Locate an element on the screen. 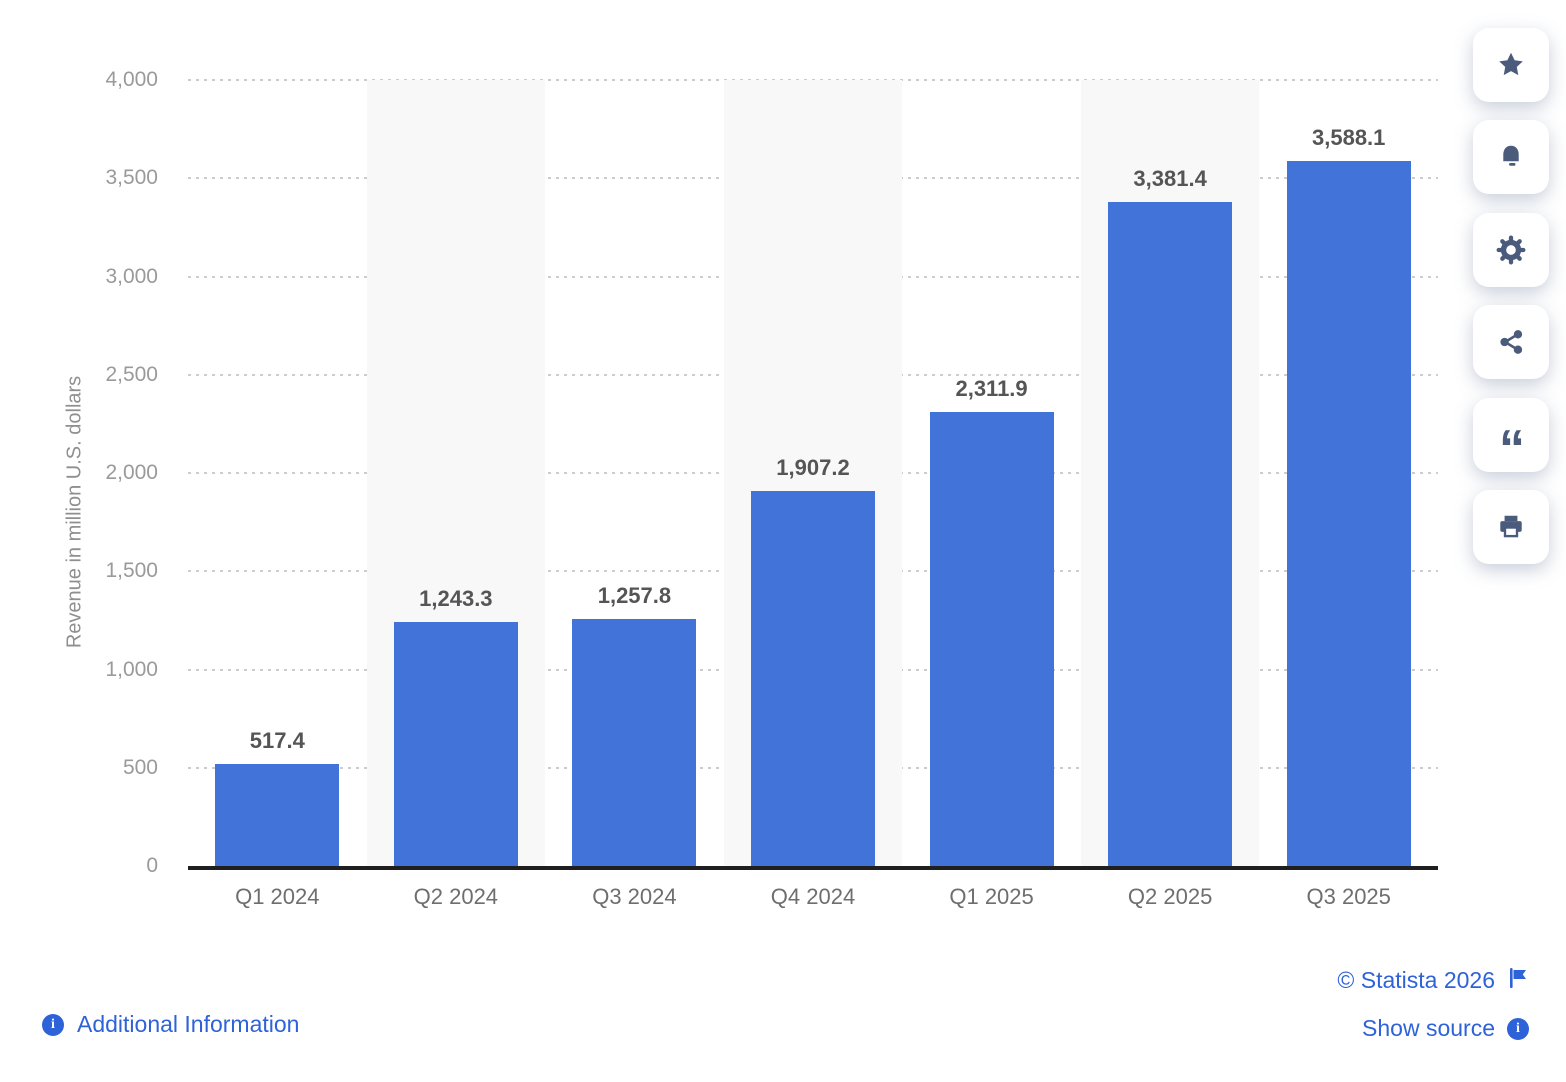 The height and width of the screenshot is (1082, 1566). flag-icon is located at coordinates (1518, 980).